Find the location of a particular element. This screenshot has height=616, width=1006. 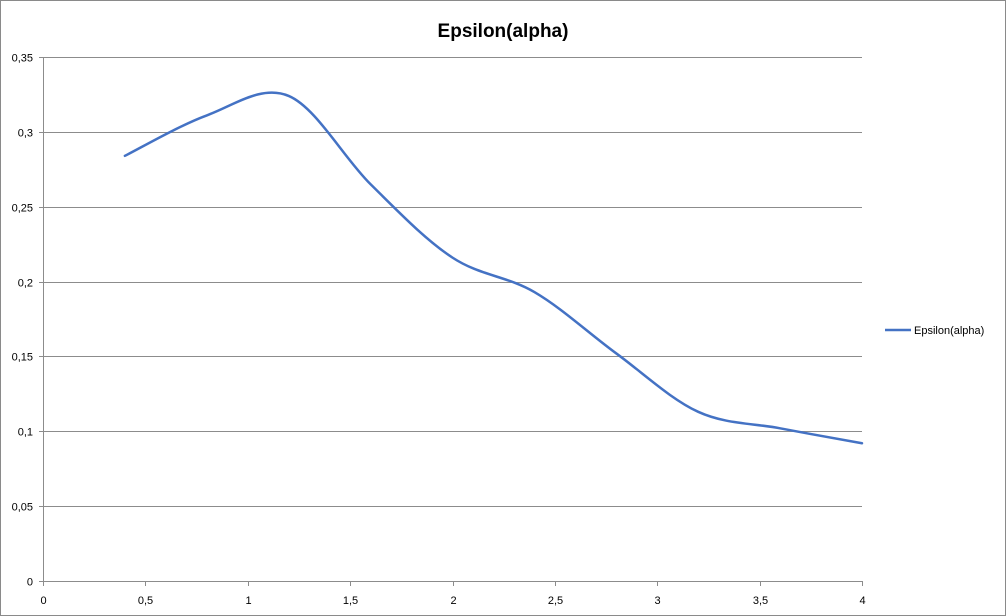

x-tick-label: 1 is located at coordinates (248, 601).